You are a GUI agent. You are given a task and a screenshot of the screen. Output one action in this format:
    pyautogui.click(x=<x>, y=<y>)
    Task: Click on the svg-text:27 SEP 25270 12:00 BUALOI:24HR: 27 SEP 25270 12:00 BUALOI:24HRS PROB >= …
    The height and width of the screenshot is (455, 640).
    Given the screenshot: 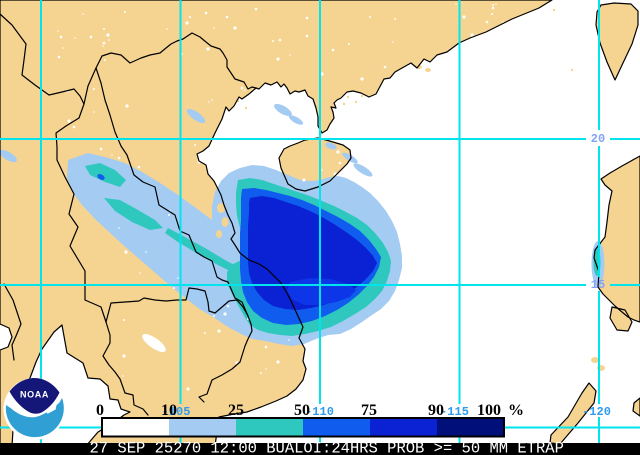 What is the action you would take?
    pyautogui.click(x=327, y=447)
    